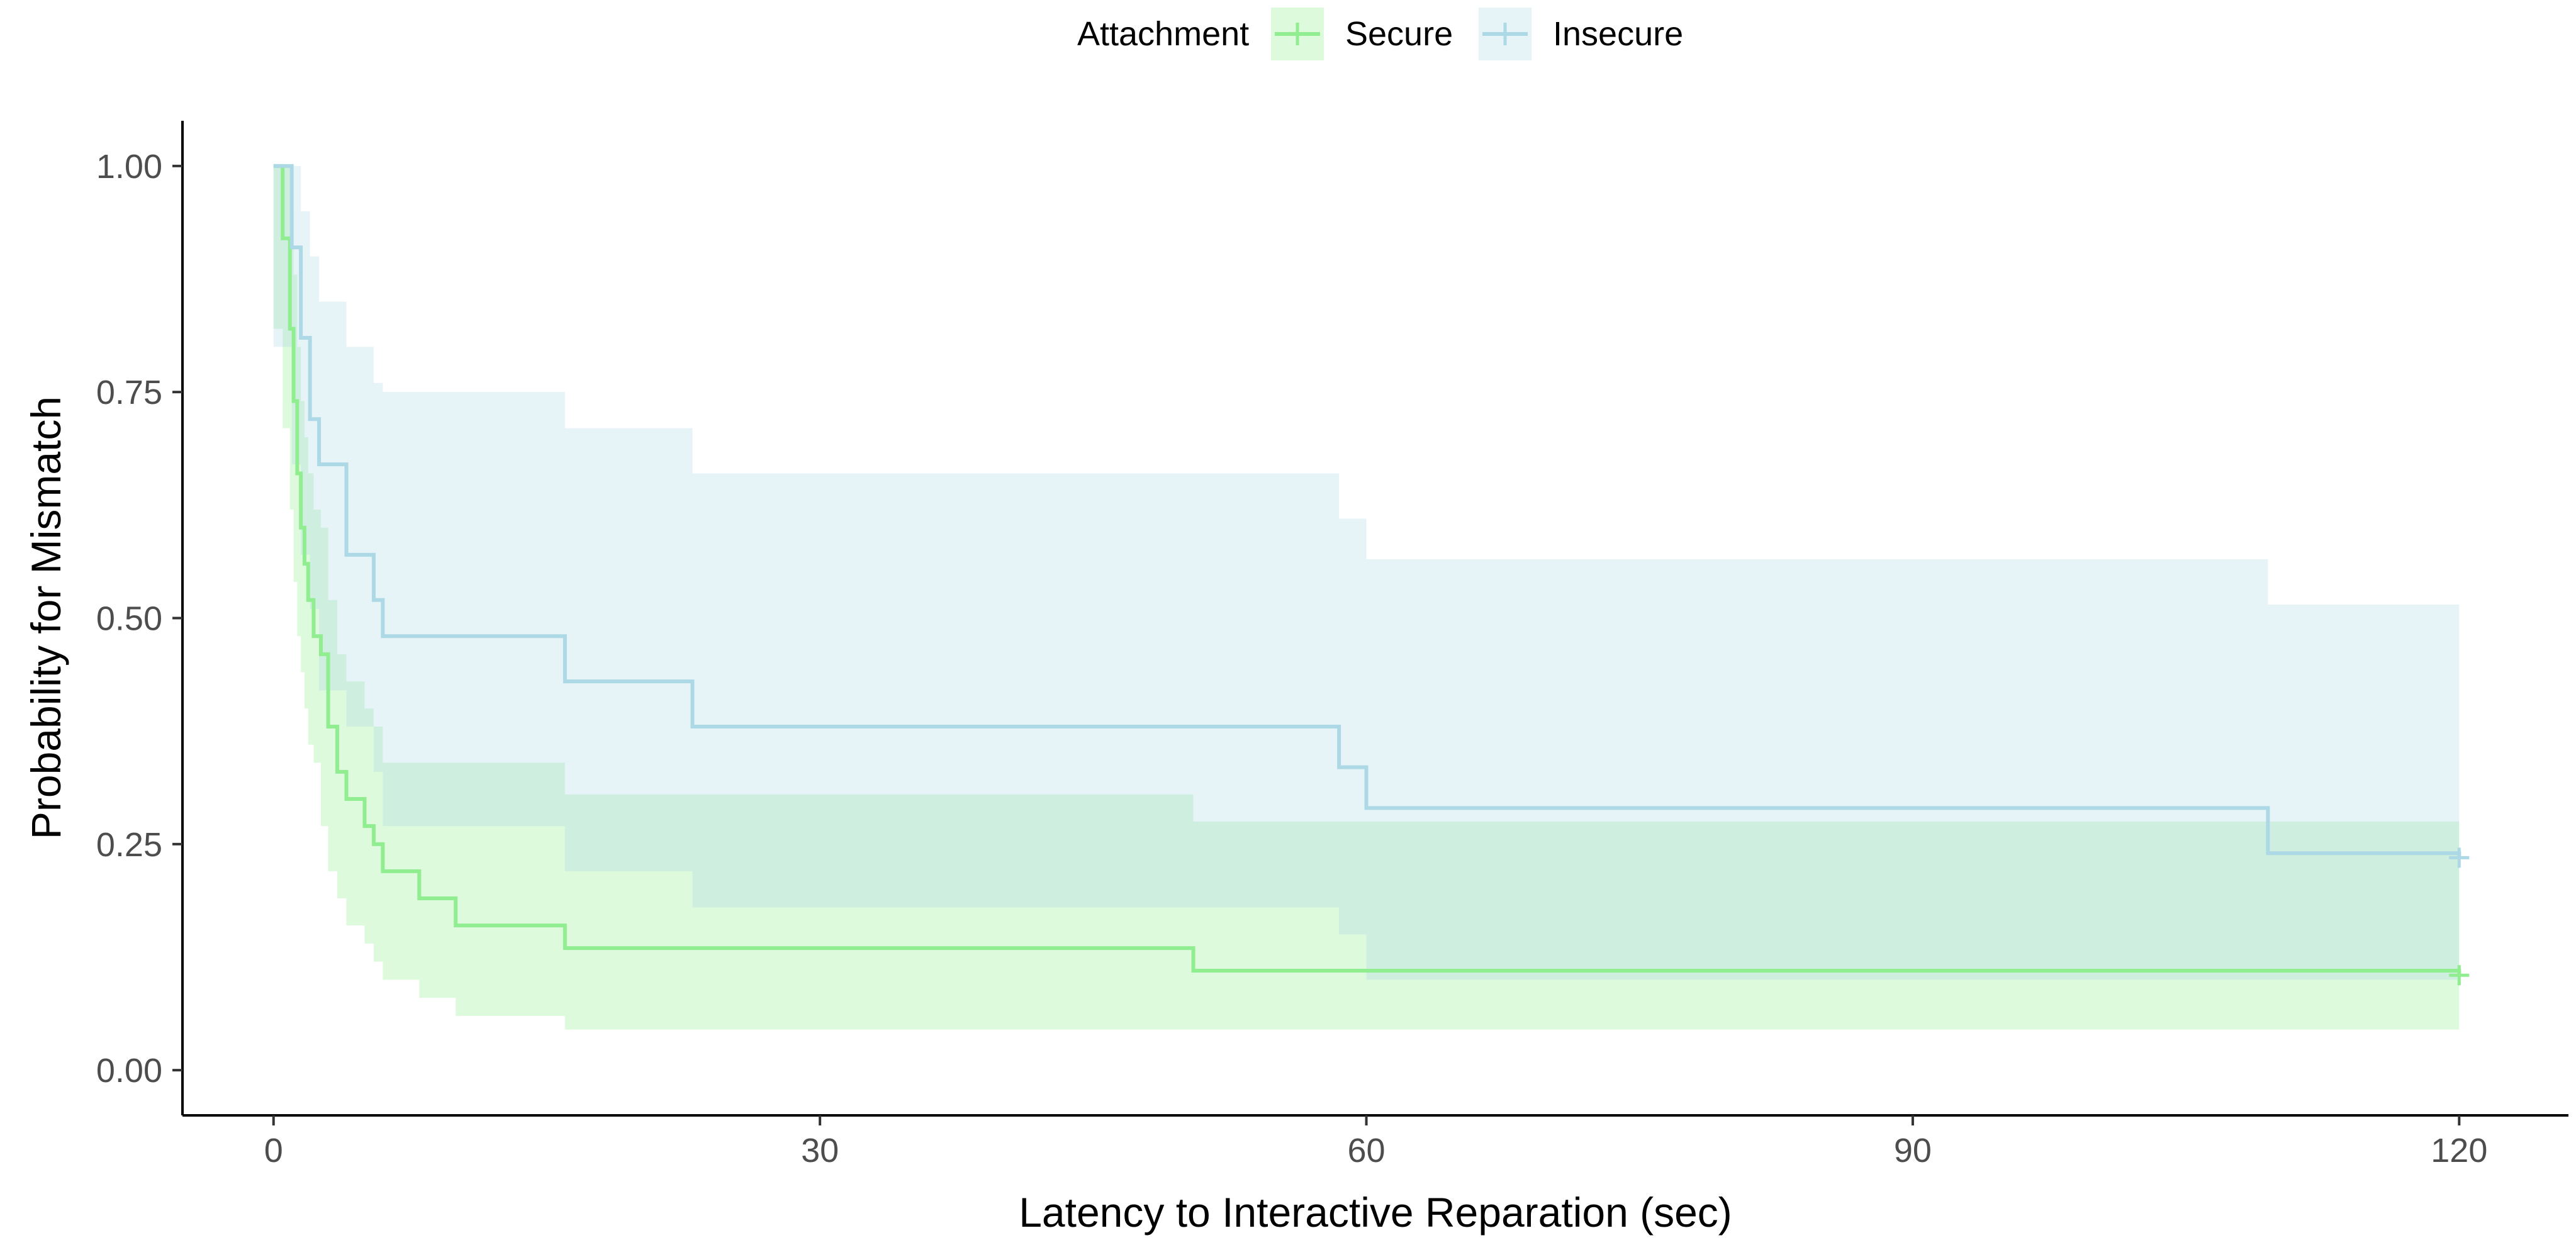  Describe the element at coordinates (2459, 1150) in the screenshot. I see `x-tick-label: 120` at that location.